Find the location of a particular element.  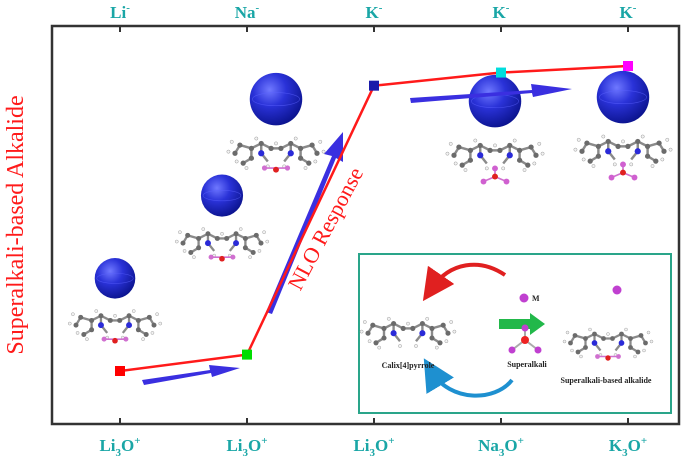

inset-molecules is located at coordinates (506, 338).